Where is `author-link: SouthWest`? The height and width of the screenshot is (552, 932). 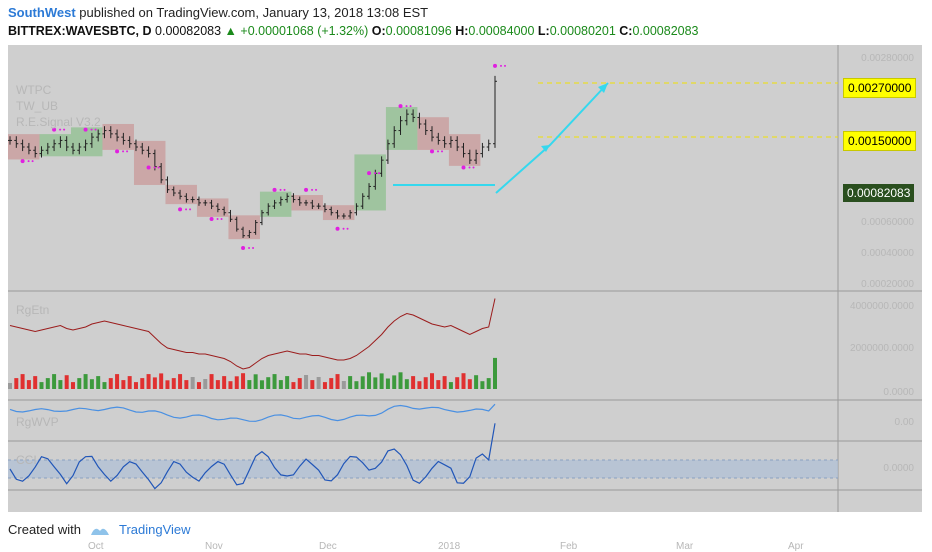 author-link: SouthWest is located at coordinates (42, 12).